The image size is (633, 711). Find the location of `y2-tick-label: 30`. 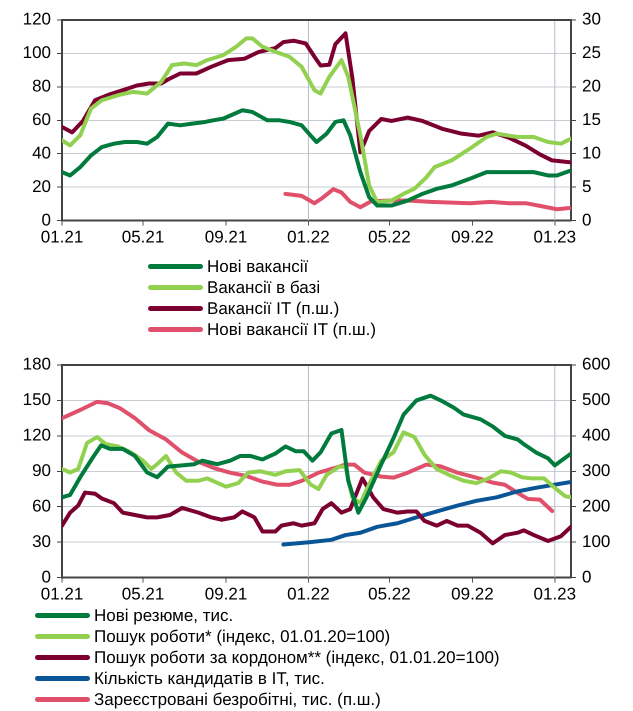

y2-tick-label: 30 is located at coordinates (591, 19).